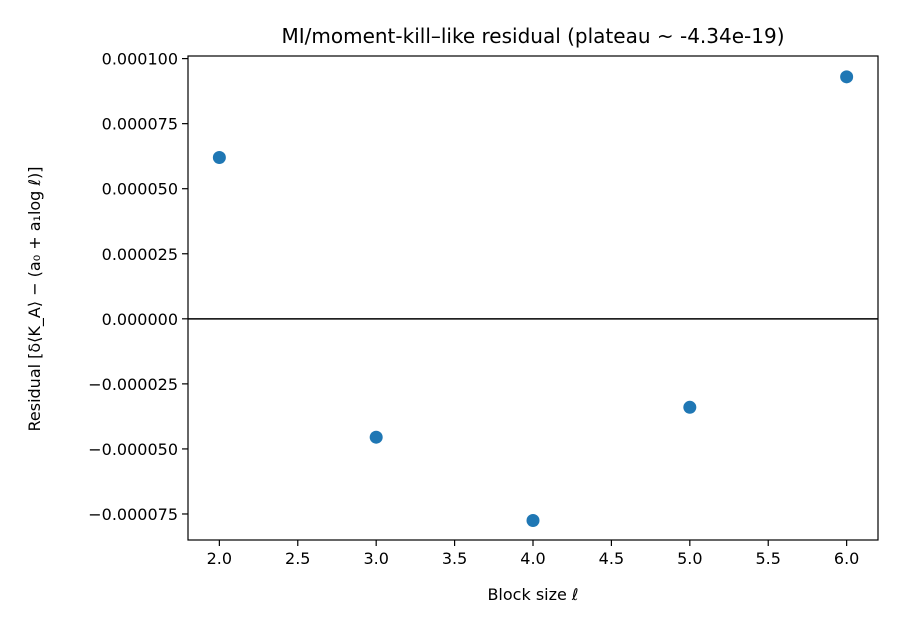  Describe the element at coordinates (689, 558) in the screenshot. I see `x-tick-label: 5.0` at that location.